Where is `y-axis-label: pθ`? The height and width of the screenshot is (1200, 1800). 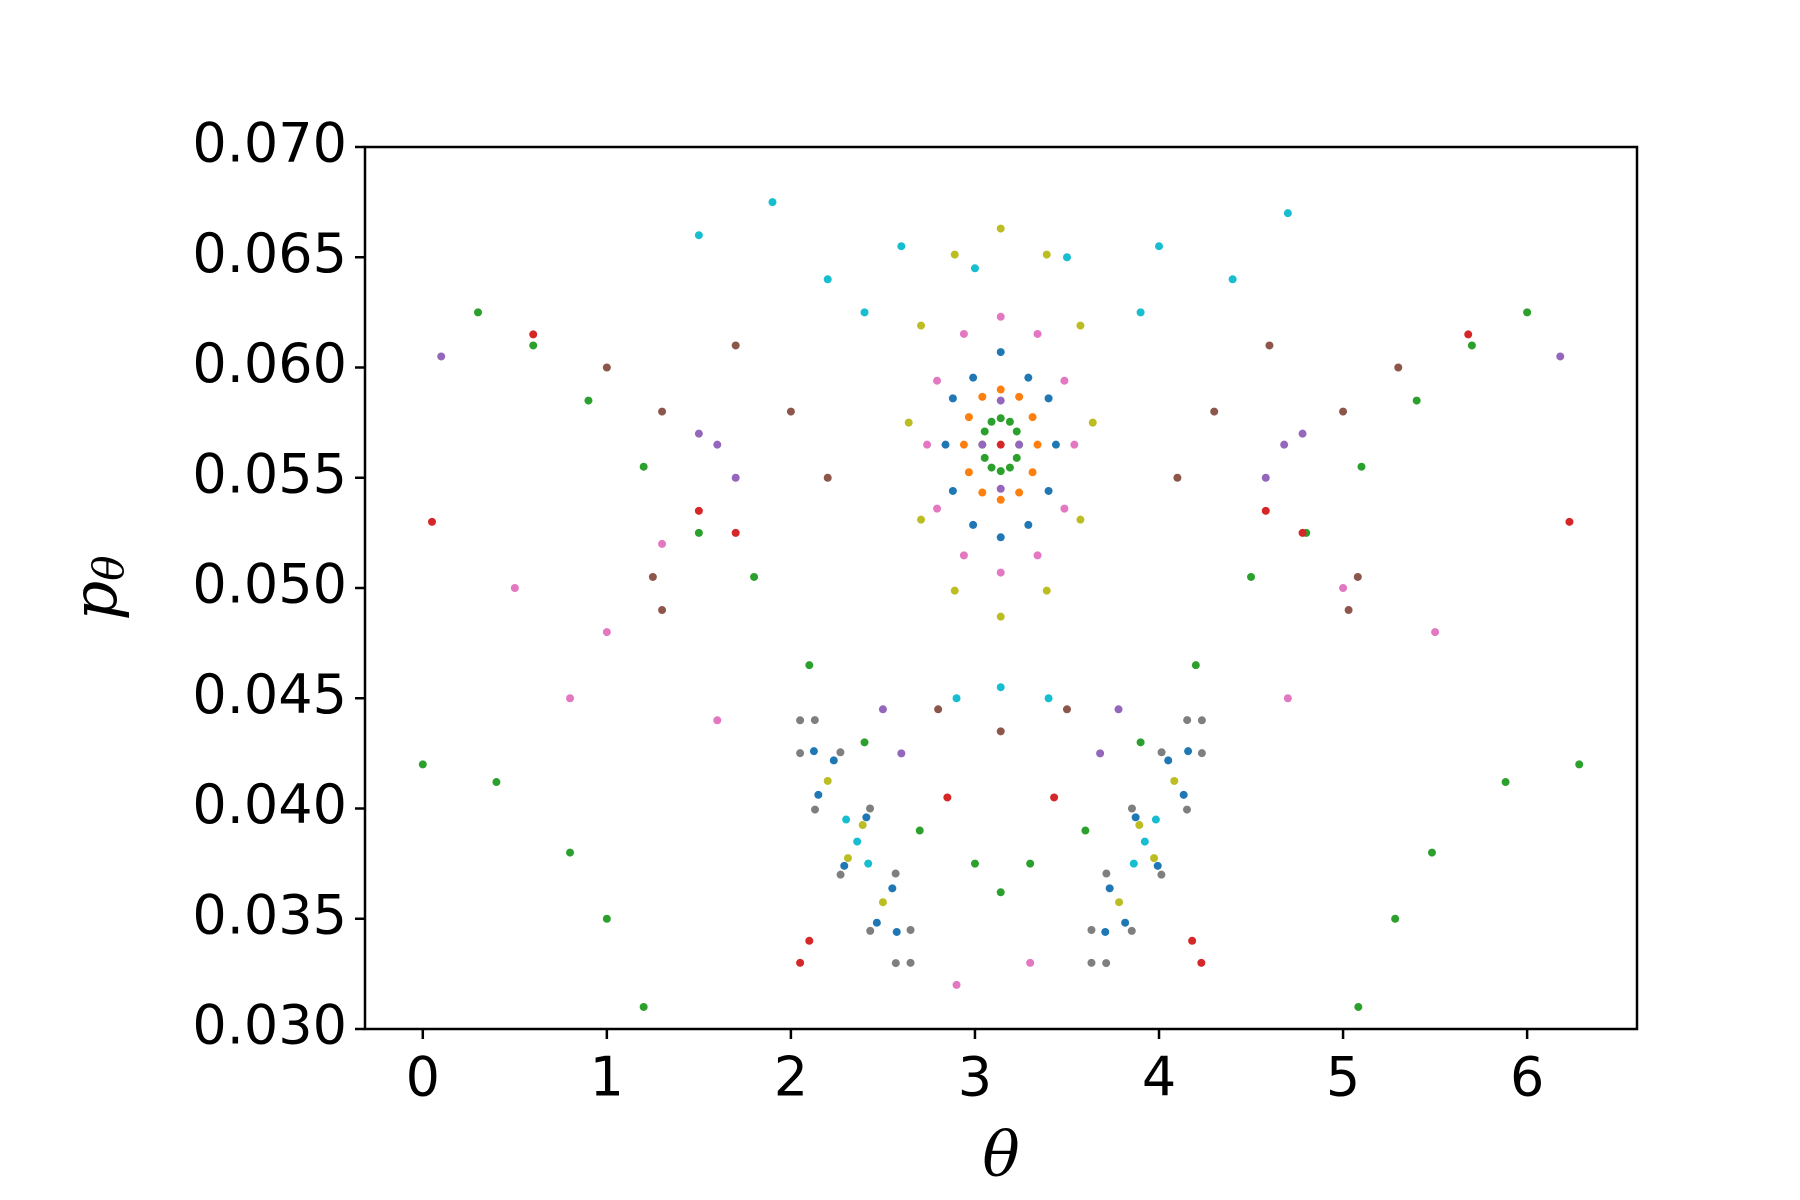 y-axis-label: pθ is located at coordinates (95, 588).